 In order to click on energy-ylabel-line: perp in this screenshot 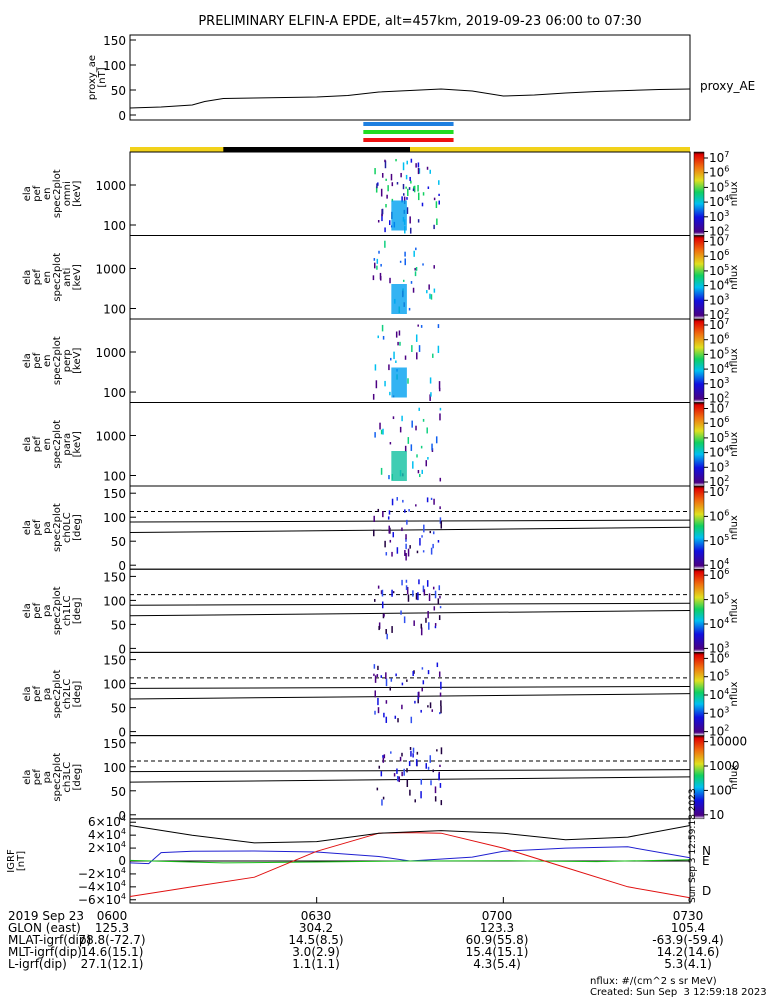, I will do `click(67, 360)`.